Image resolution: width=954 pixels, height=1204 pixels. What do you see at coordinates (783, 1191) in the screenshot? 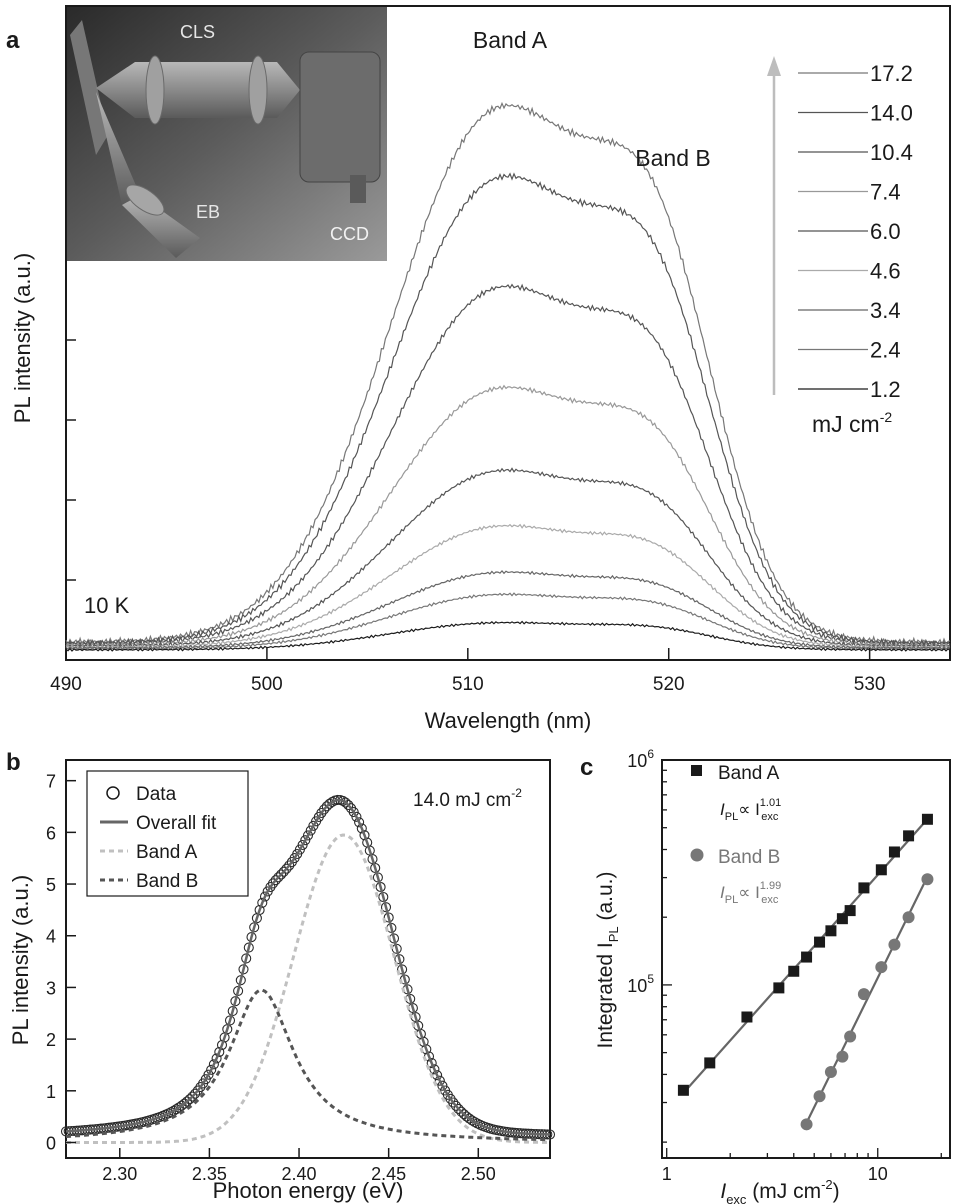
I see `panel-c-xlabel-rest: (mJ cm` at bounding box center [783, 1191].